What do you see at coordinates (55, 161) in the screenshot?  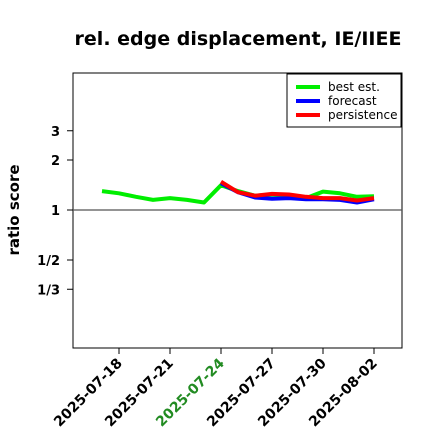 I see `y-tick-label: 2` at bounding box center [55, 161].